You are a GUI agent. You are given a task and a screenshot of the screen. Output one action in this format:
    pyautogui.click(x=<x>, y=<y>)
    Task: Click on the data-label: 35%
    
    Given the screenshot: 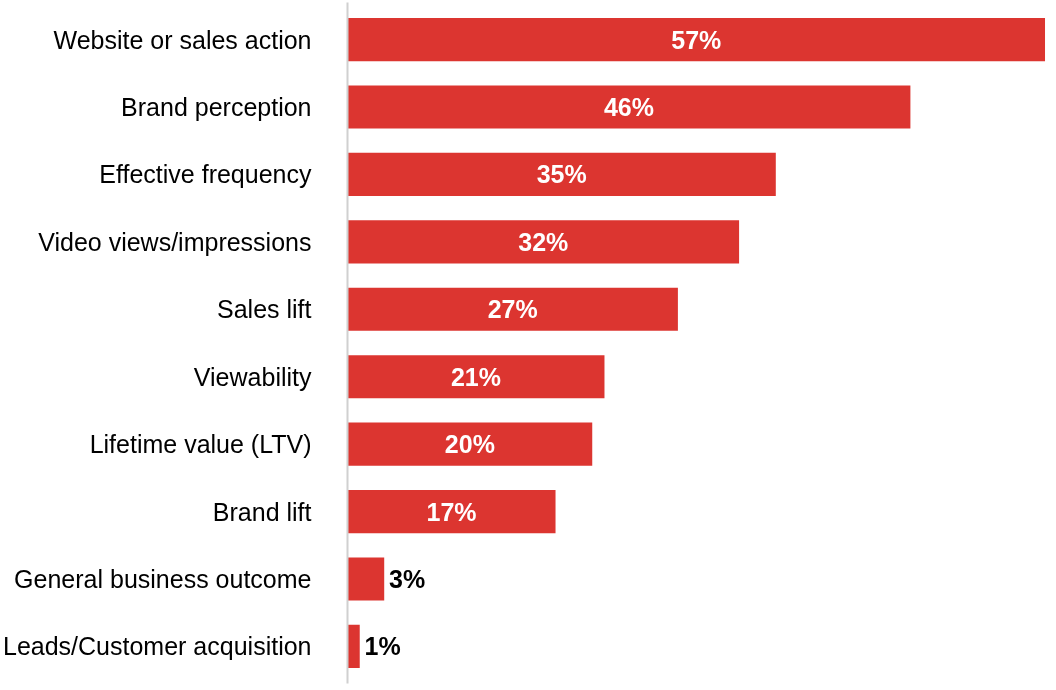 What is the action you would take?
    pyautogui.click(x=561, y=174)
    